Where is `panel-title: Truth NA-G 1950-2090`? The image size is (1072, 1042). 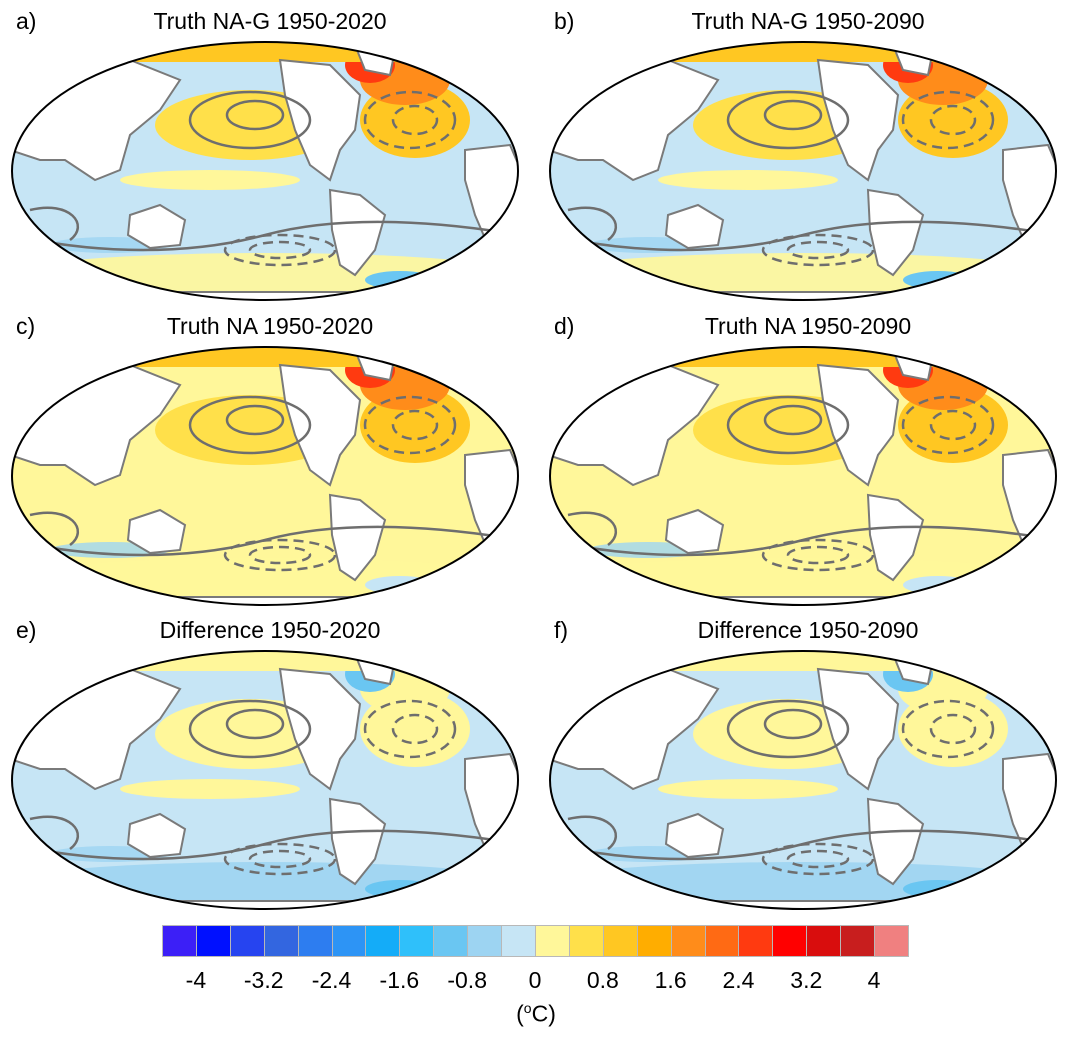 panel-title: Truth NA-G 1950-2090 is located at coordinates (808, 21).